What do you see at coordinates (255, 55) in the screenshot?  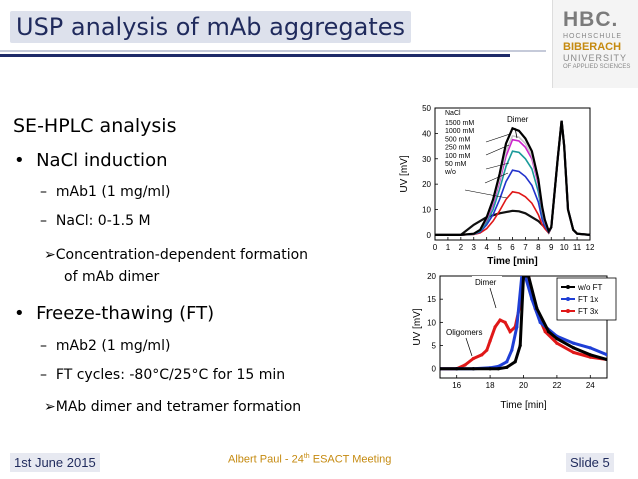 I see `title-underline` at bounding box center [255, 55].